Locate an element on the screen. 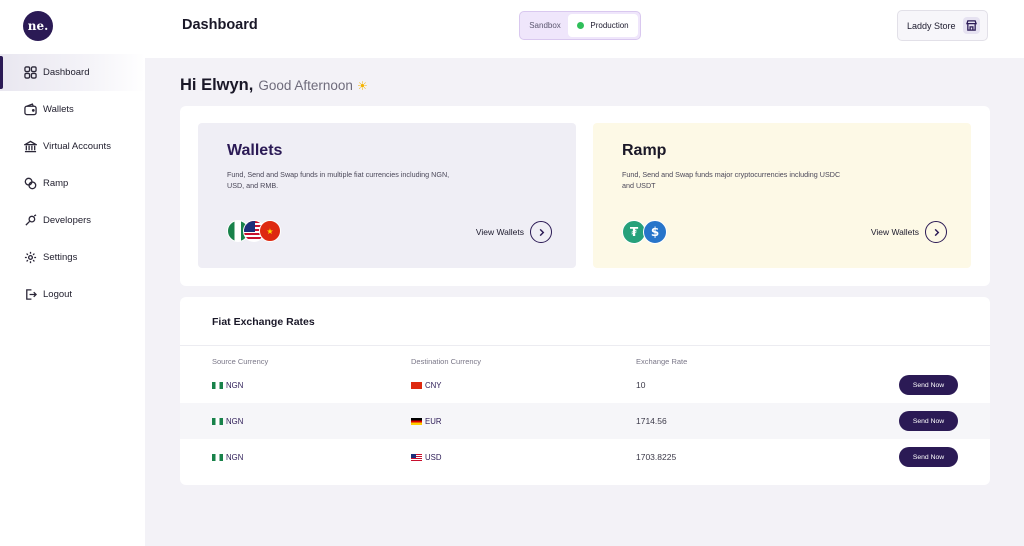 This screenshot has height=546, width=1024. wallets-card-title: Wallets is located at coordinates (255, 150).